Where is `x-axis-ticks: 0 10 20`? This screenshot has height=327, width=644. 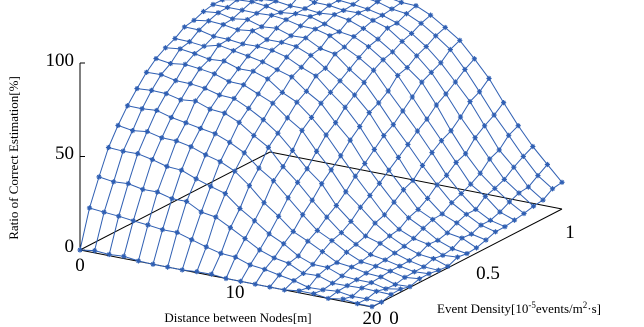
x-axis-ticks: 0 10 20 is located at coordinates (228, 291).